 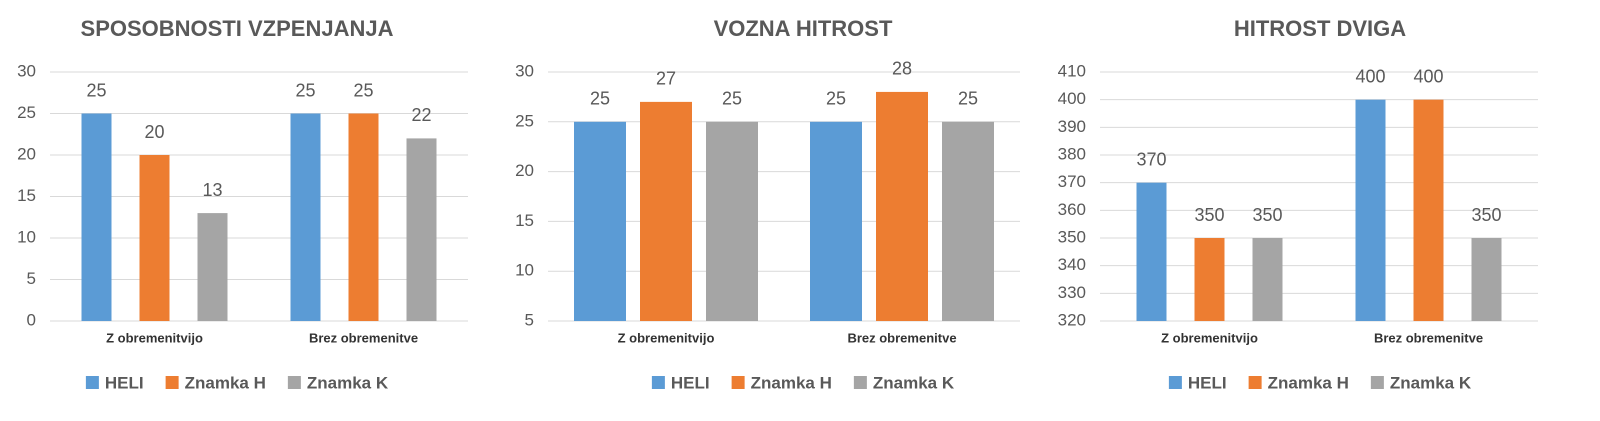 What do you see at coordinates (154, 132) in the screenshot?
I see `data-label: 20` at bounding box center [154, 132].